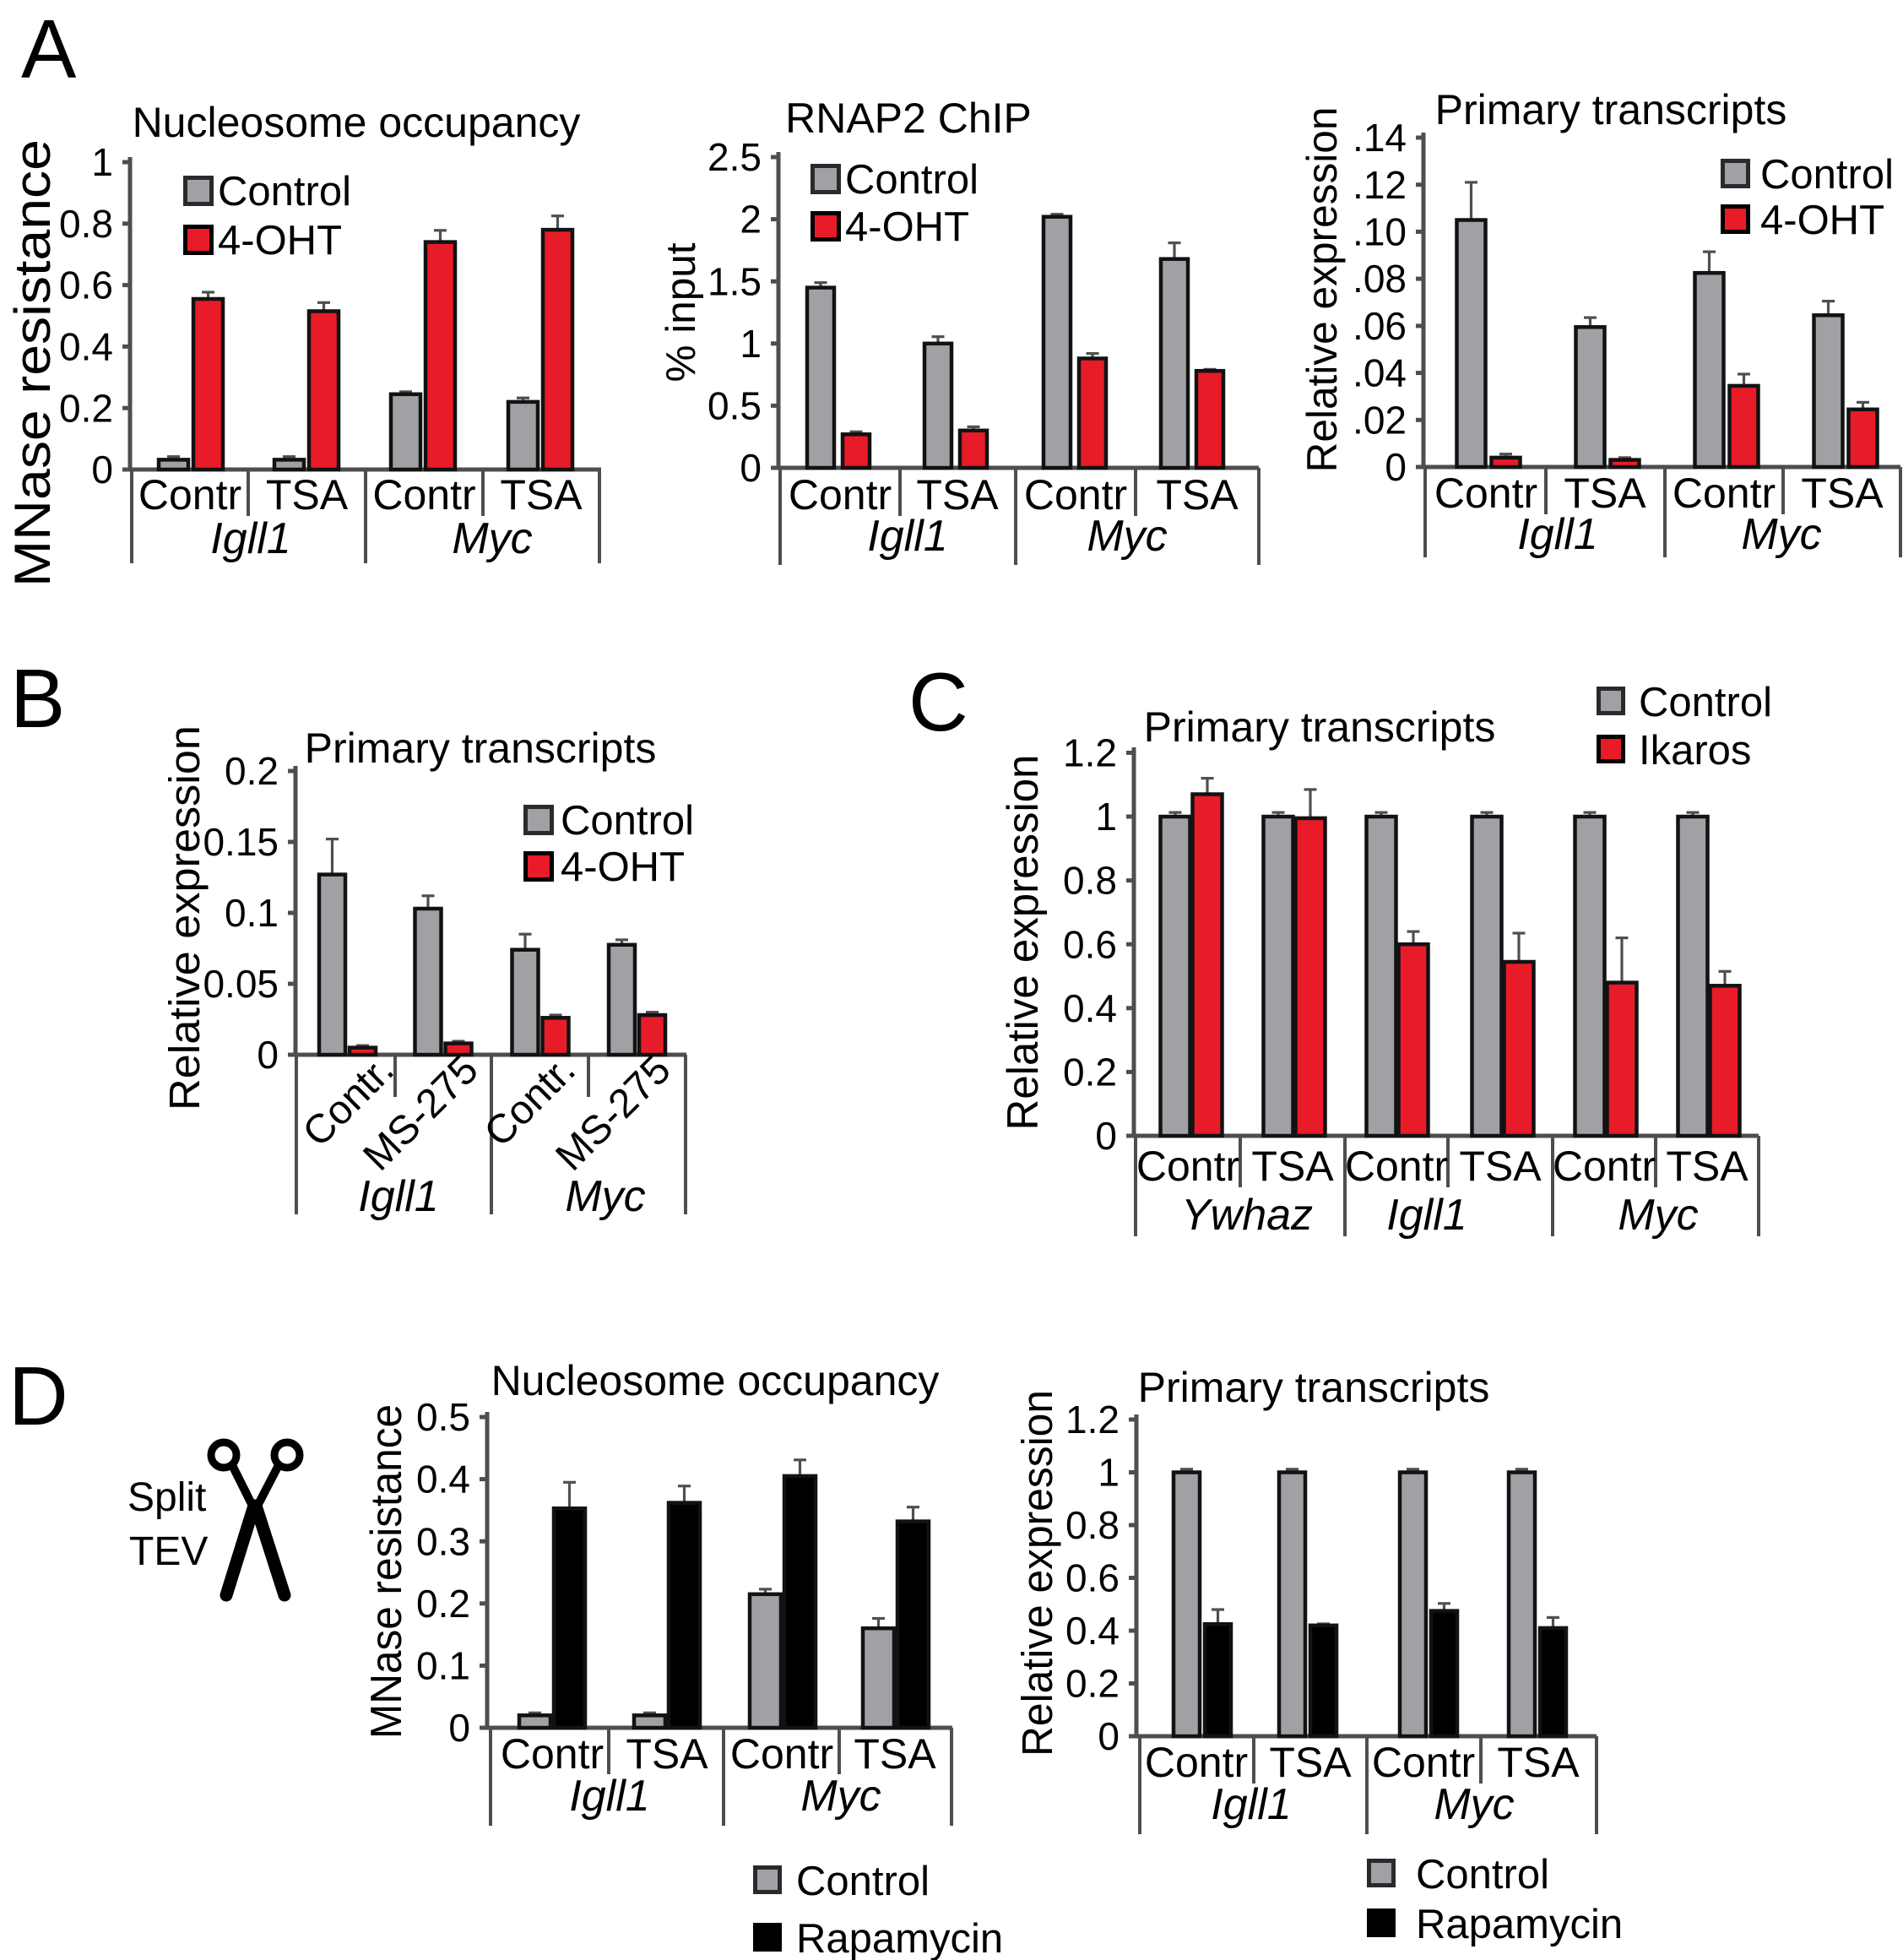  Describe the element at coordinates (735, 157) in the screenshot. I see `svg-text: 2.5` at that location.